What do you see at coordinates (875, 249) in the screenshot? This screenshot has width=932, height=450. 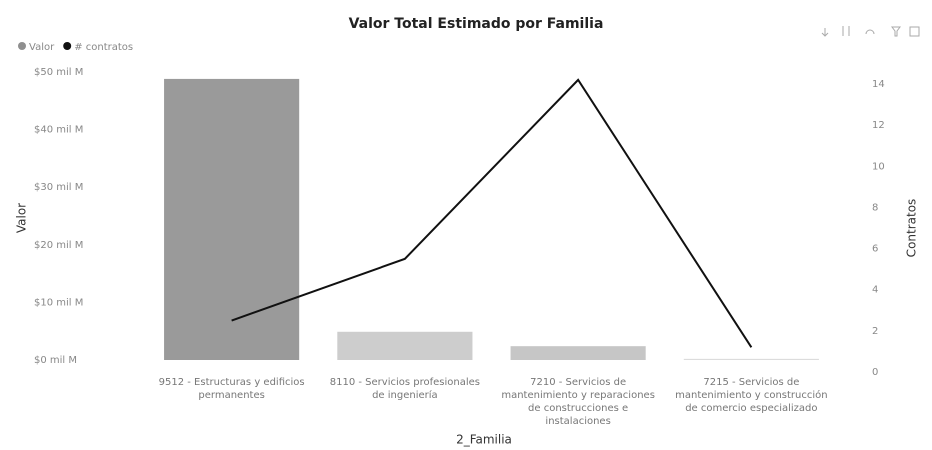 I see `y2-tick-label: 6` at bounding box center [875, 249].